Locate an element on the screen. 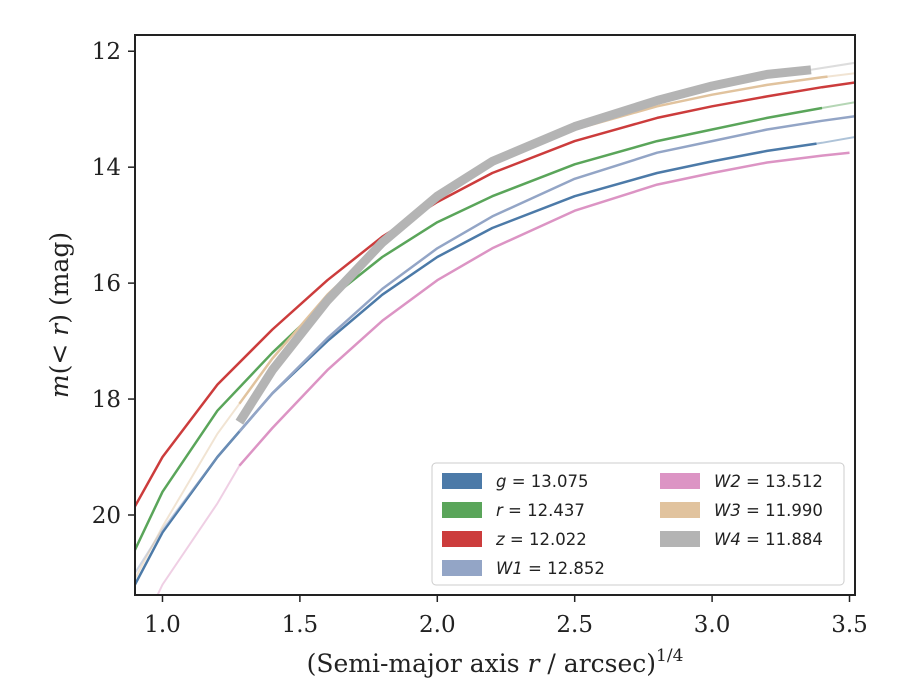 This screenshot has width=900, height=700. legend-swatch-W1 is located at coordinates (462, 568).